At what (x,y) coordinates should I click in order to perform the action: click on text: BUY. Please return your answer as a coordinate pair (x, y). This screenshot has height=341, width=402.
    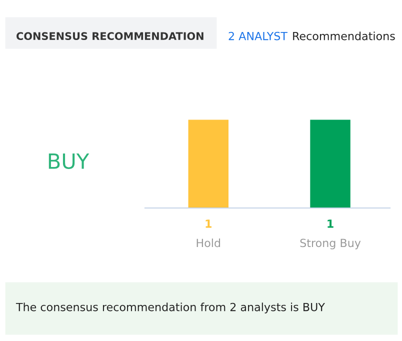
    Looking at the image, I should click on (69, 162).